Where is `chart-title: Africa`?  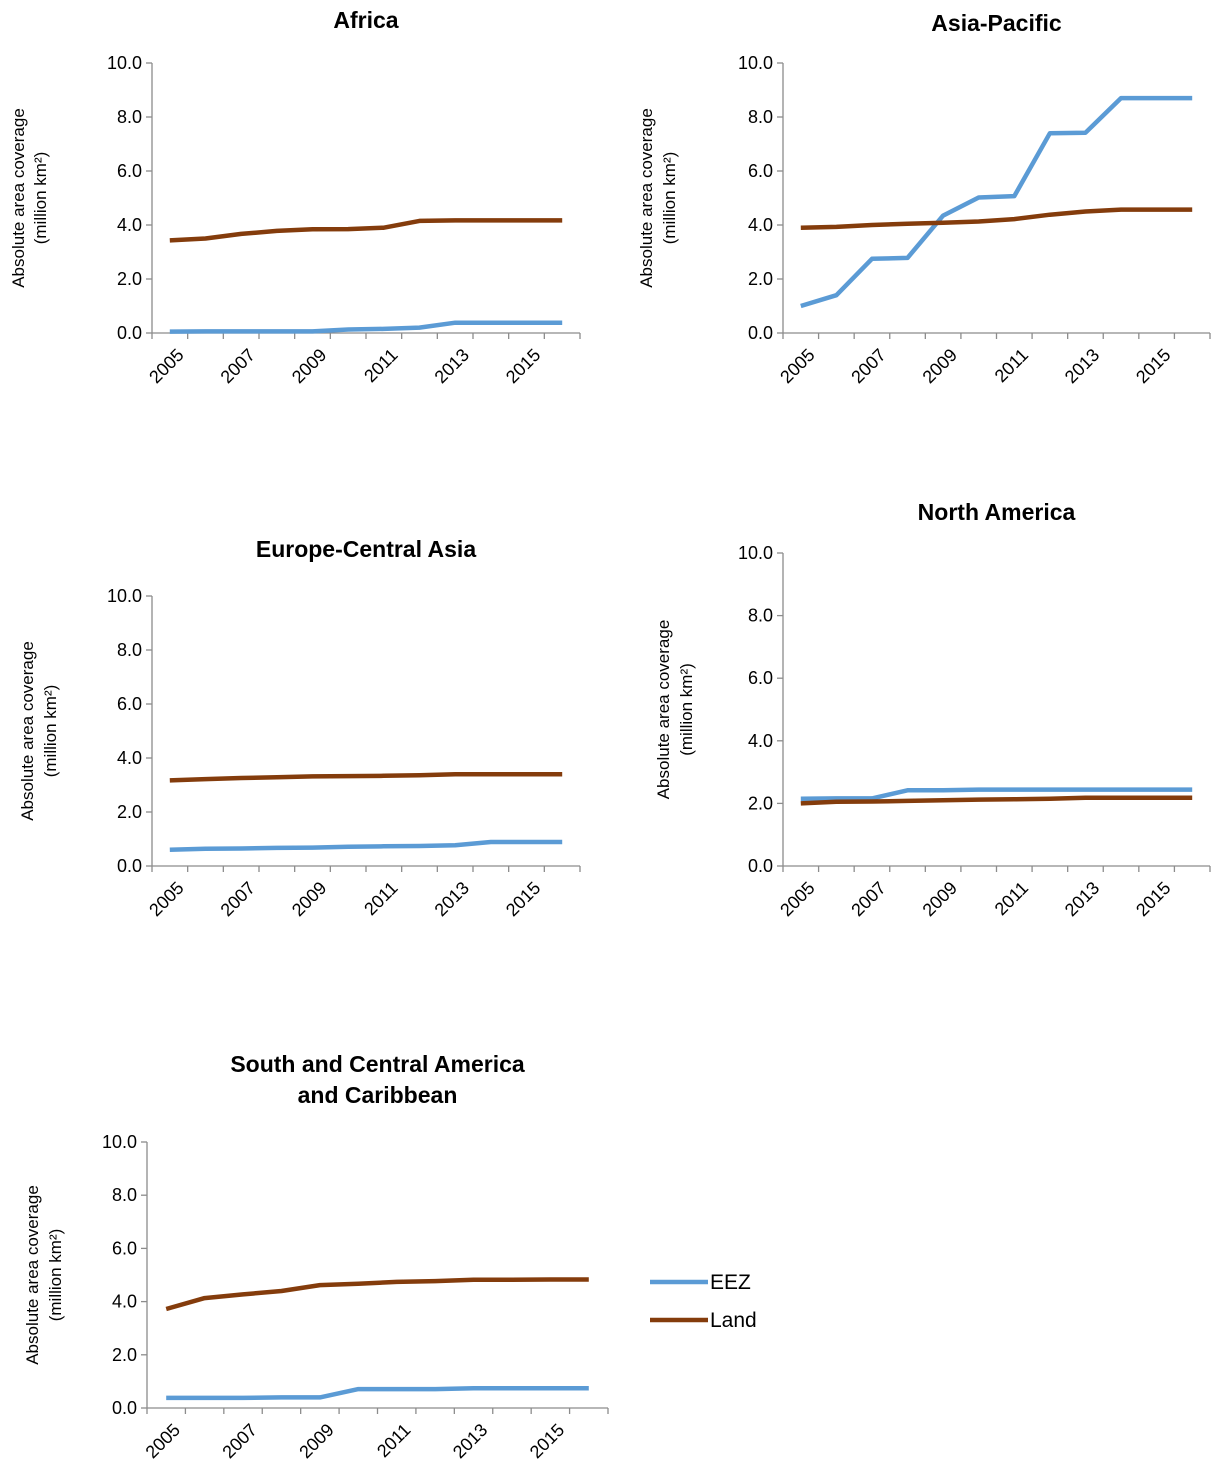 chart-title: Africa is located at coordinates (365, 20).